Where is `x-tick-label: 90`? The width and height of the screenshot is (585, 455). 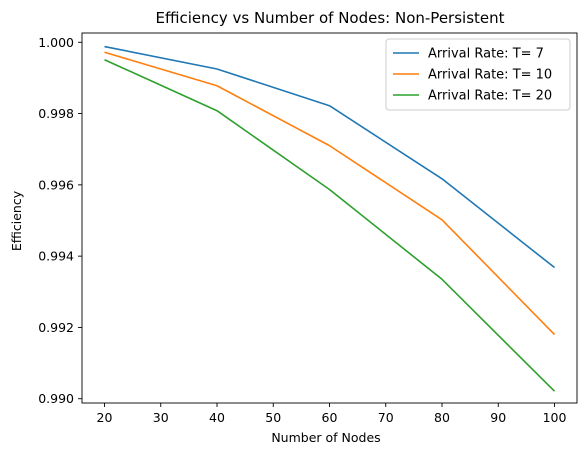
x-tick-label: 90 is located at coordinates (498, 417).